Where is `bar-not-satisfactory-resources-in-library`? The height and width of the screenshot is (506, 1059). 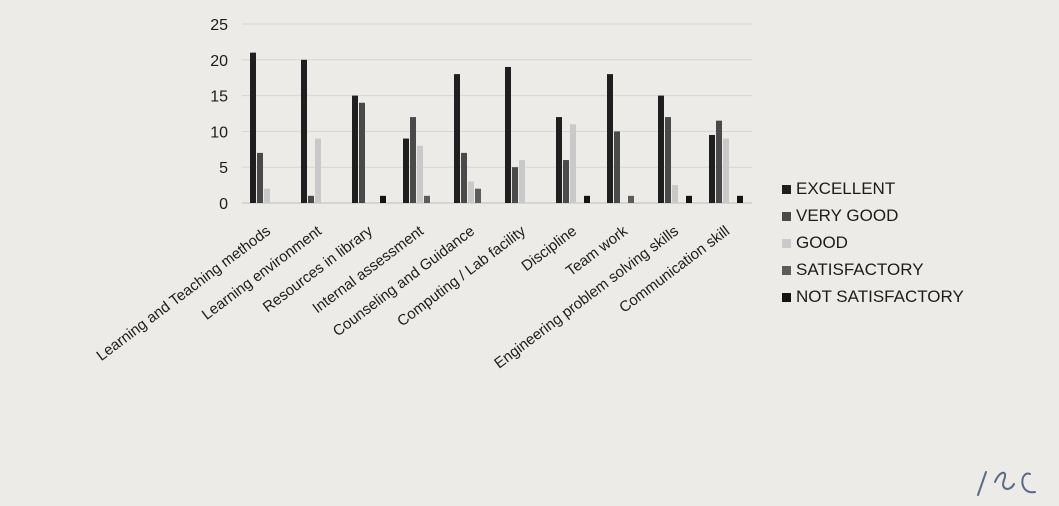 bar-not-satisfactory-resources-in-library is located at coordinates (383, 199).